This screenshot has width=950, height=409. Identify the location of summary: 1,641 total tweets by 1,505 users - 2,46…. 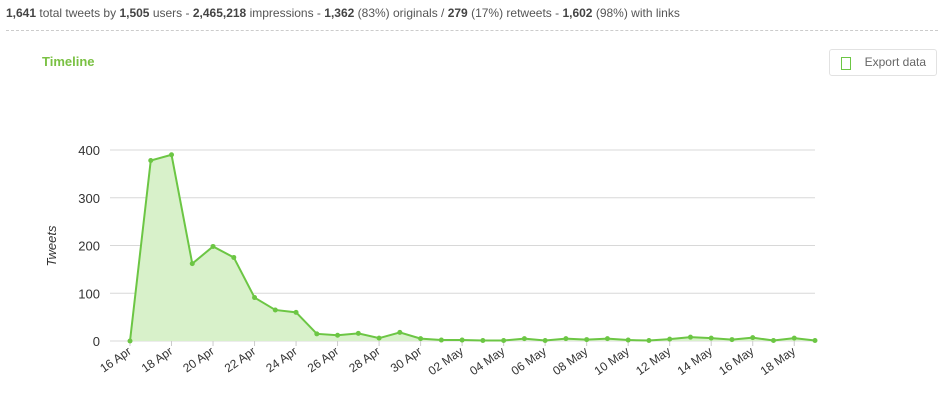
(343, 13).